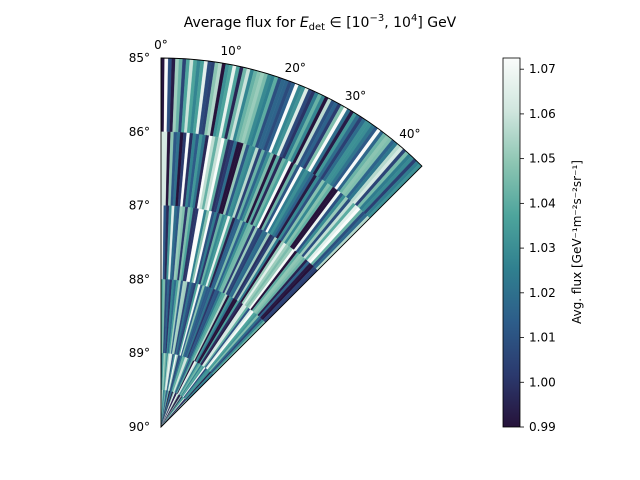  Describe the element at coordinates (231, 51) in the screenshot. I see `theta-tick-label: 10°` at that location.